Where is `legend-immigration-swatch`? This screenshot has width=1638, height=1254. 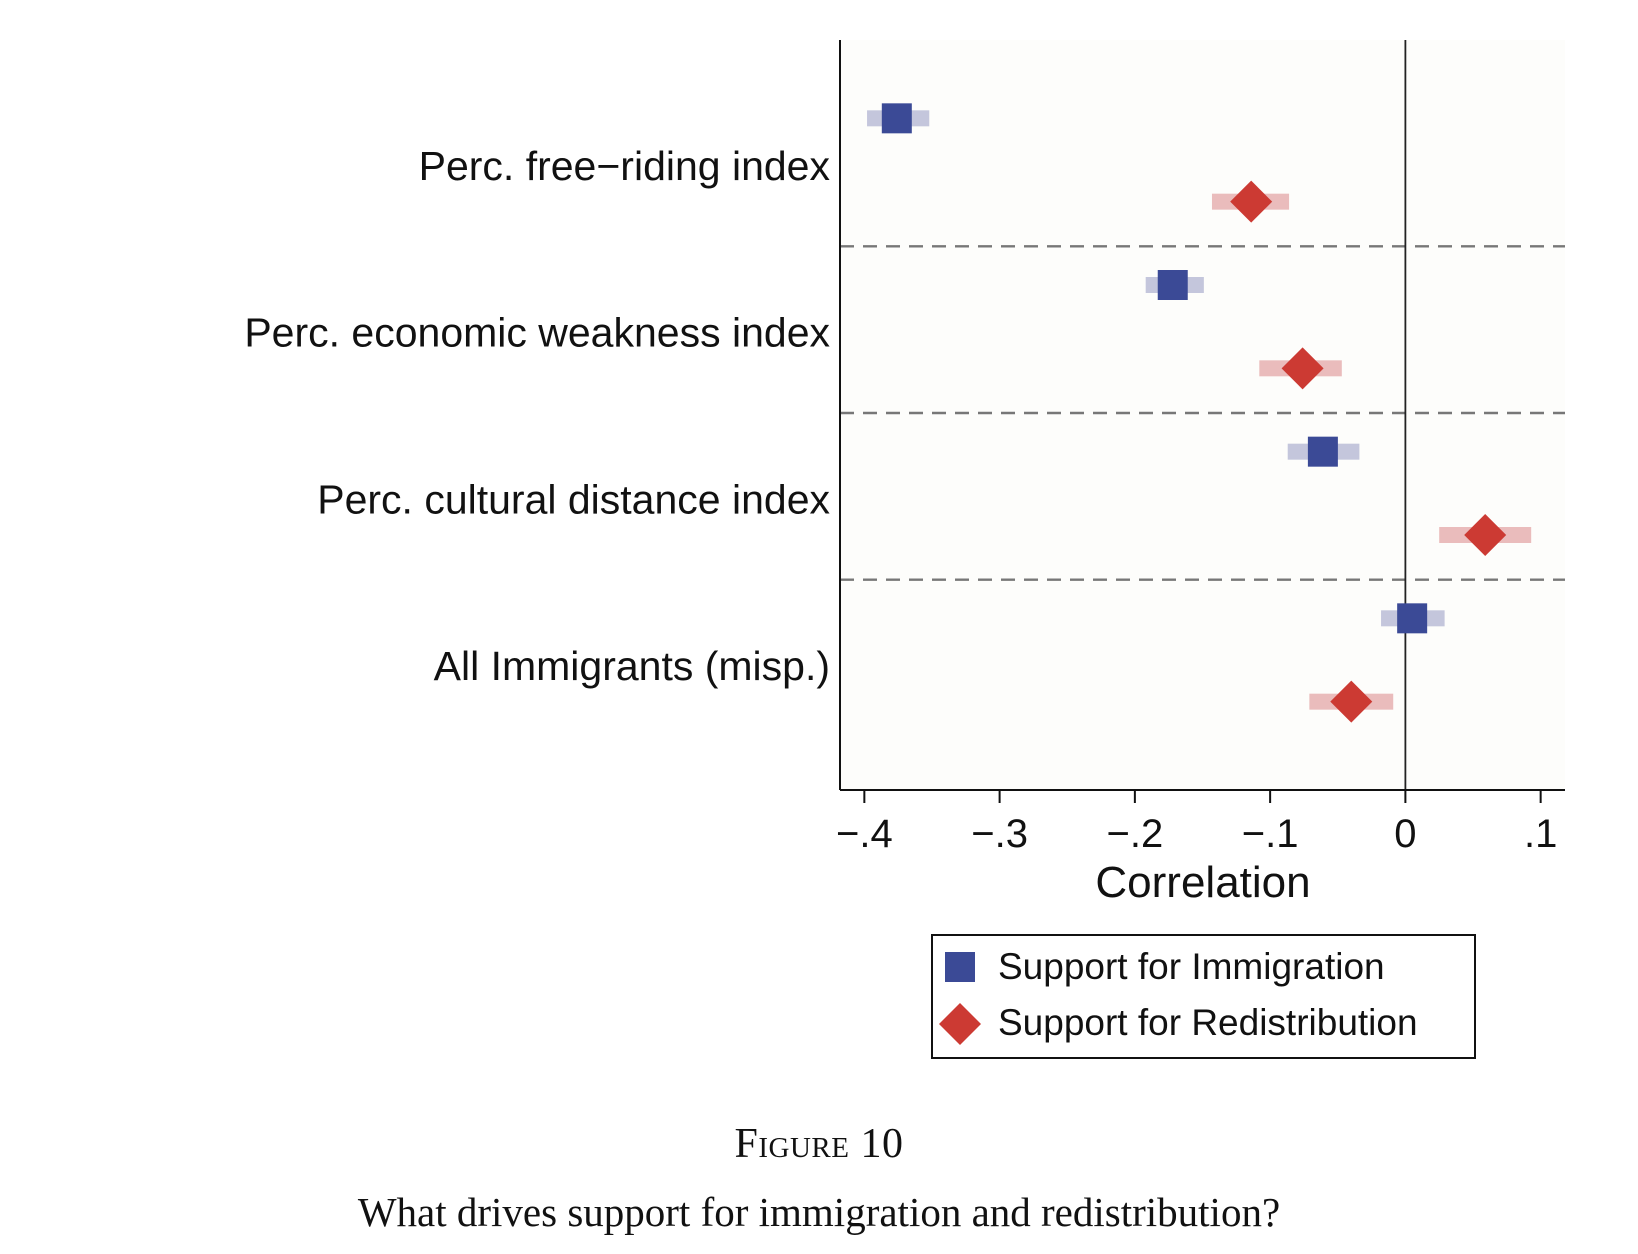
legend-immigration-swatch is located at coordinates (960, 967).